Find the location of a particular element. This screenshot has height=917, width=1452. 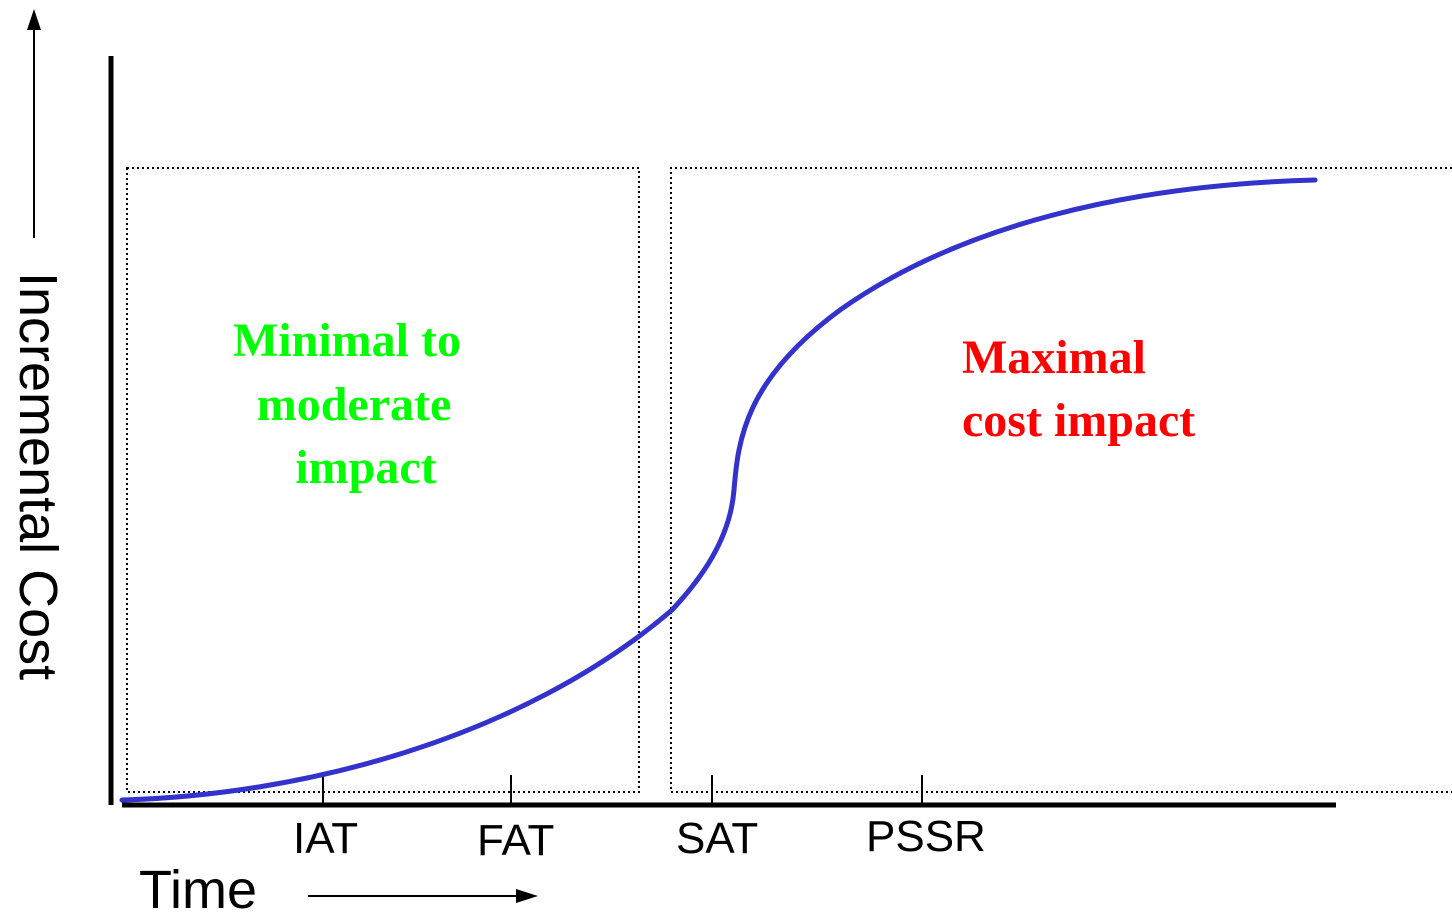

milestone-label-sat: SAT is located at coordinates (717, 838).